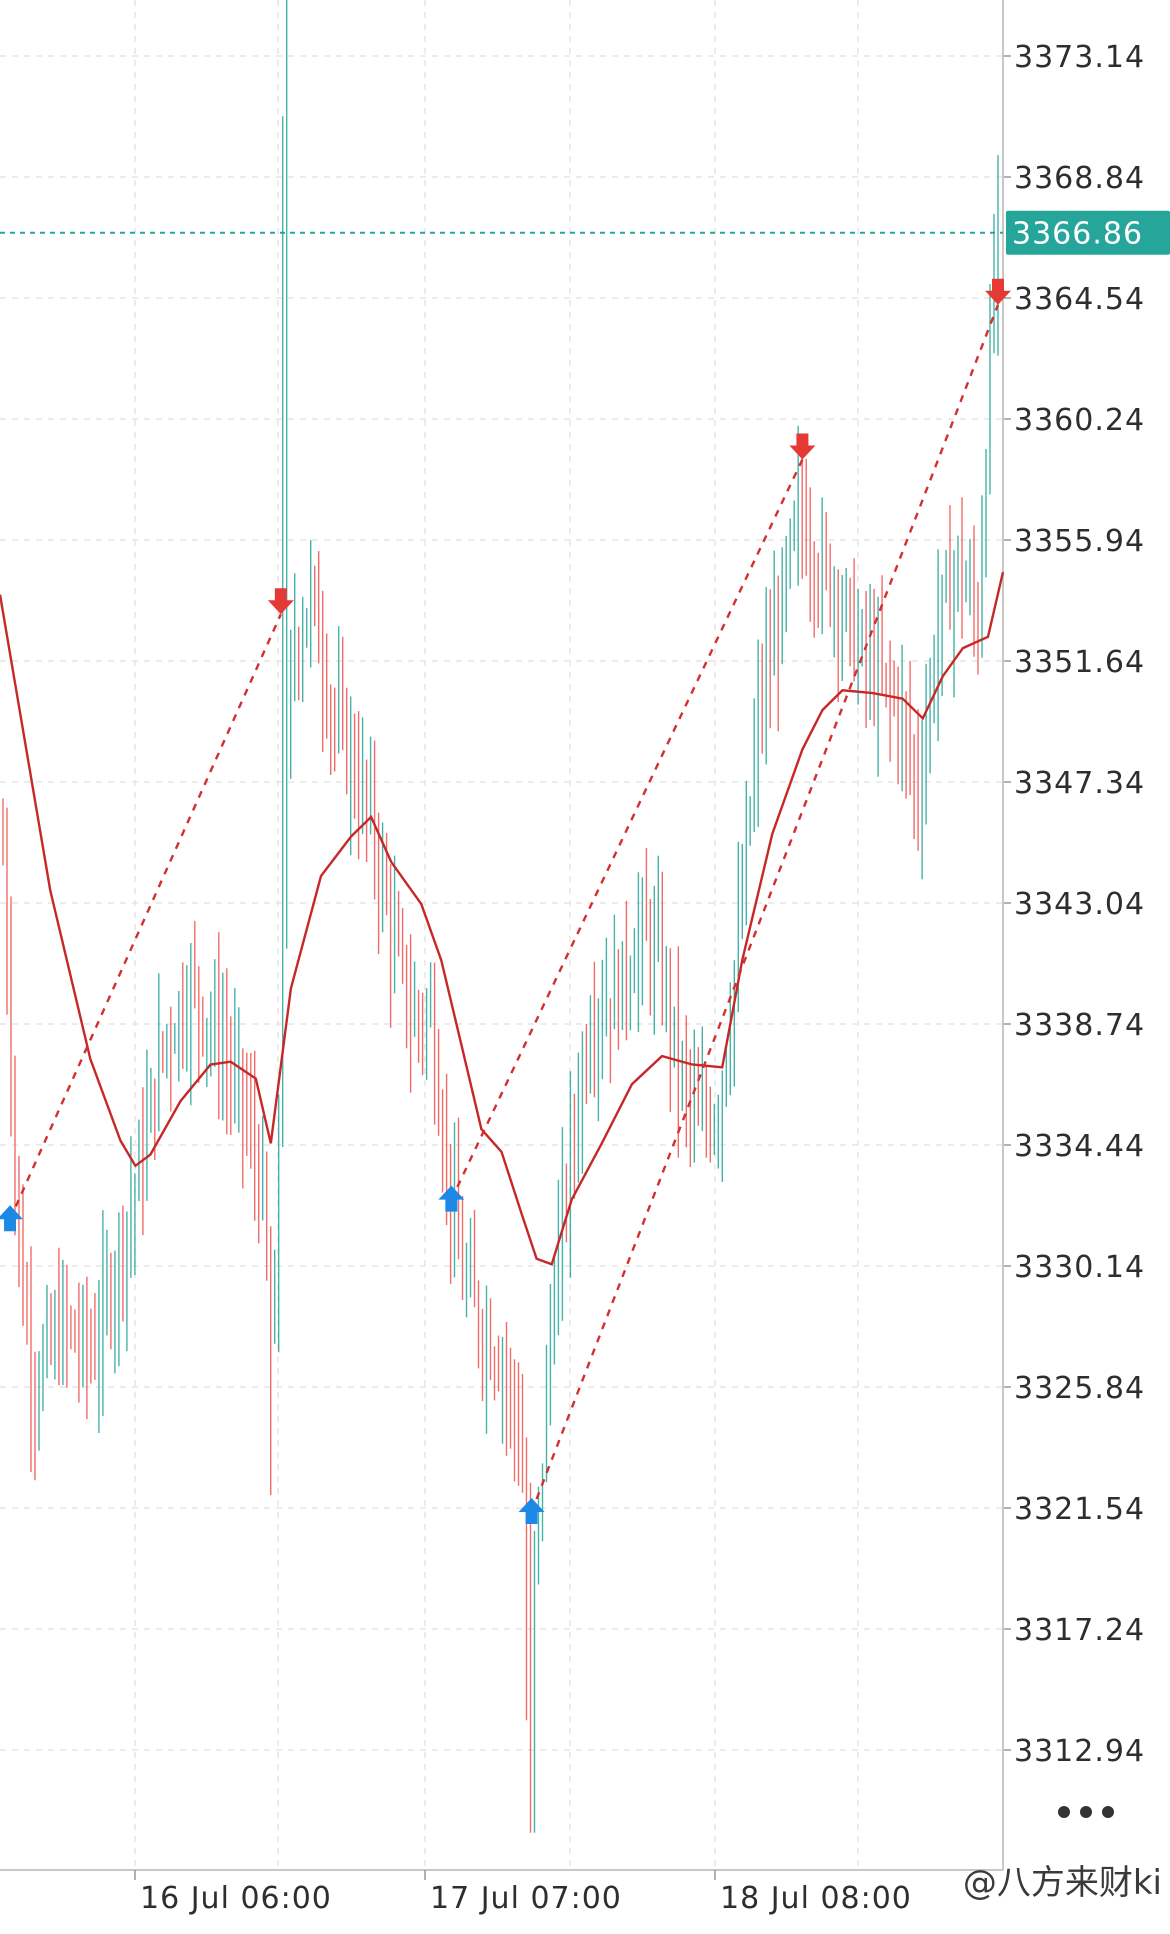 The width and height of the screenshot is (1170, 1934). Describe the element at coordinates (1079, 57) in the screenshot. I see `y-tick-label: 3373.14` at that location.